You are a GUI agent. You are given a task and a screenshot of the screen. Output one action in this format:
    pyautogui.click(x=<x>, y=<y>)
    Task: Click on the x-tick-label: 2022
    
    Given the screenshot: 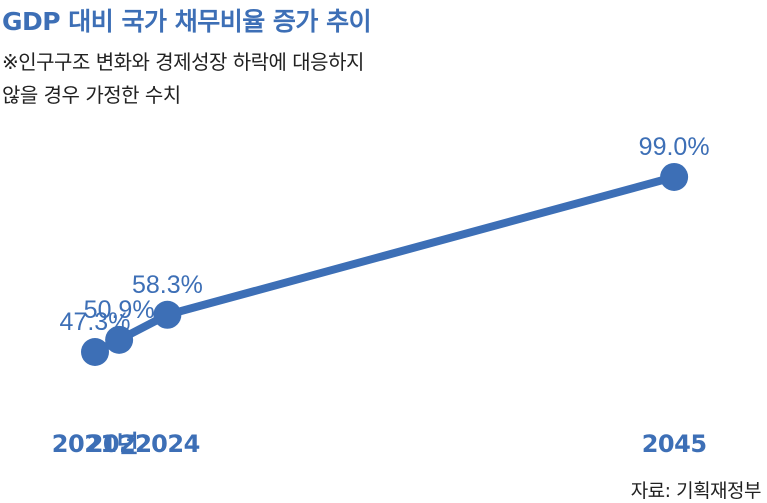 What is the action you would take?
    pyautogui.click(x=119, y=444)
    